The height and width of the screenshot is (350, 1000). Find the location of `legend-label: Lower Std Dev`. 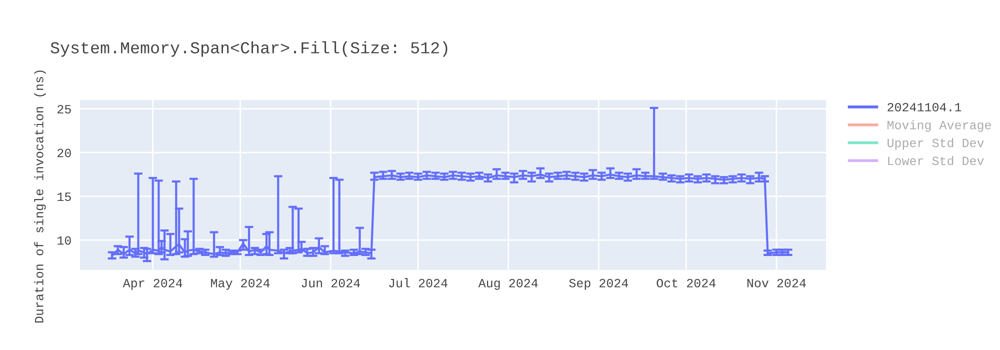

legend-label: Lower Std Dev is located at coordinates (936, 161).